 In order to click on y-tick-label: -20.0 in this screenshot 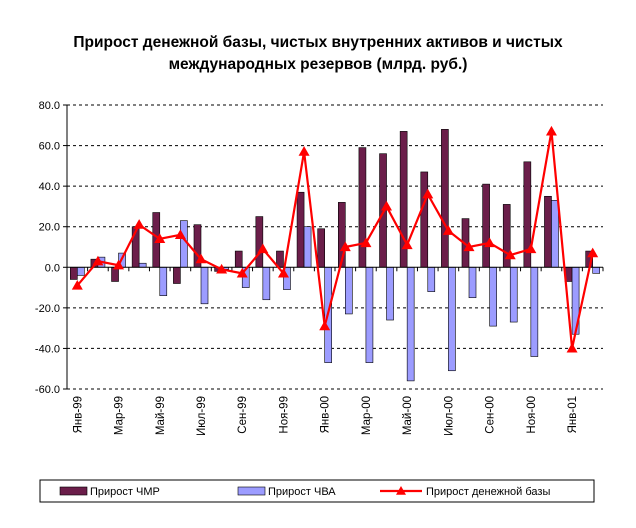, I will do `click(47, 309)`.